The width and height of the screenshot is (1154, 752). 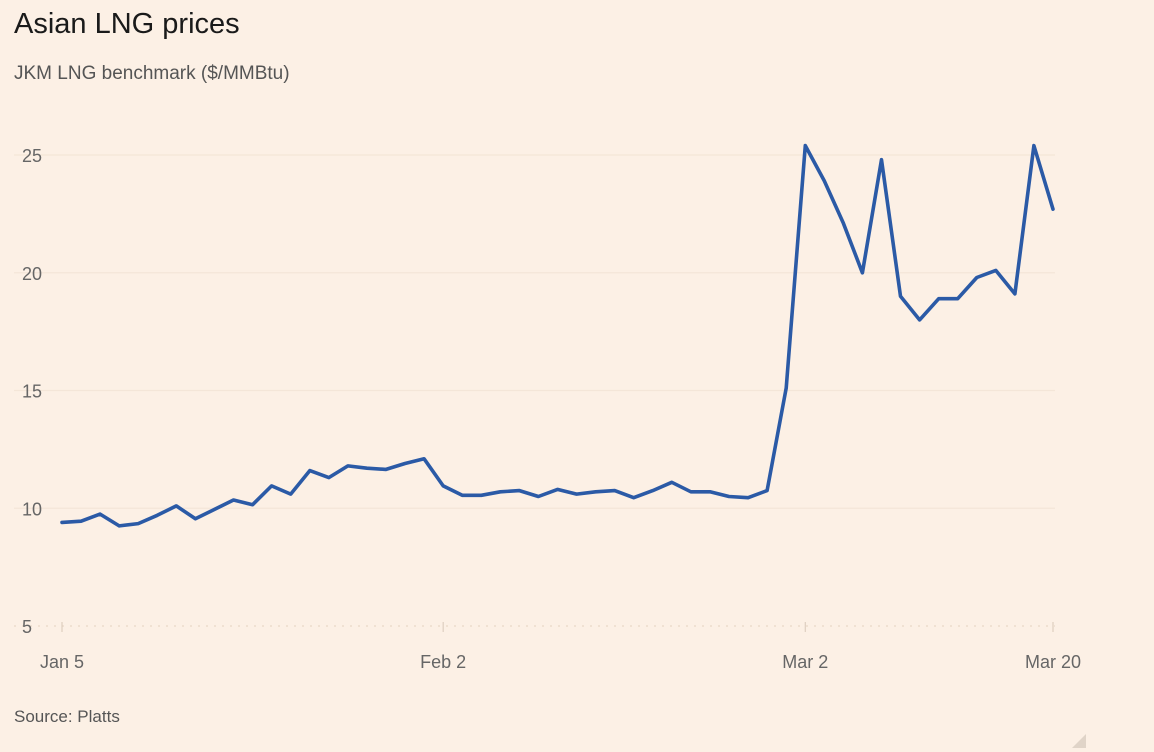 What do you see at coordinates (560, 647) in the screenshot?
I see `x-axis-labels: Jan 5 Feb 2 Mar 2 Mar 20` at bounding box center [560, 647].